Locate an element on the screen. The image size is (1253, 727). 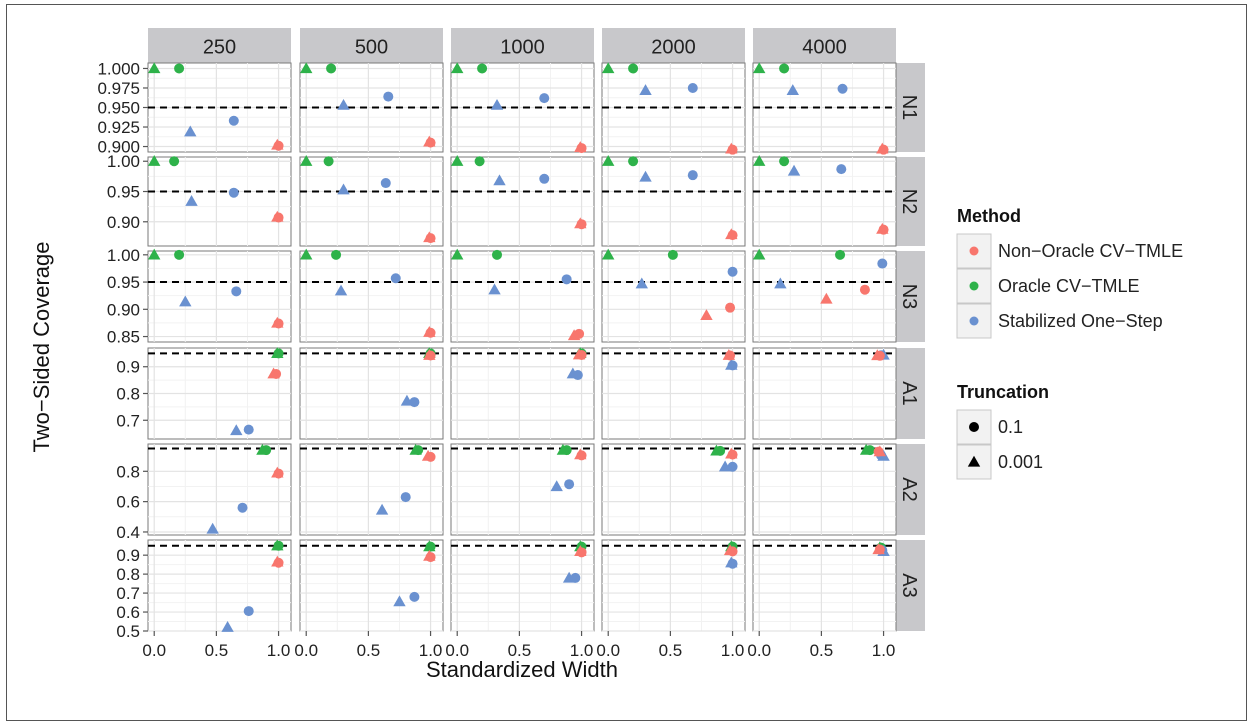
facet-strip-A2 is located at coordinates (909, 489).